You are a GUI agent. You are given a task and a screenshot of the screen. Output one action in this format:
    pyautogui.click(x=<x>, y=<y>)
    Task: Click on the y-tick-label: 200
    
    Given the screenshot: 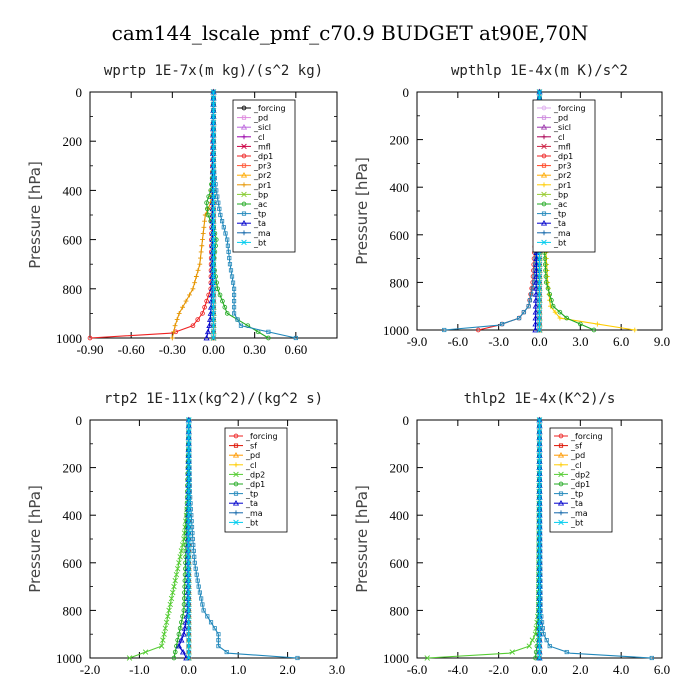 What is the action you would take?
    pyautogui.click(x=73, y=468)
    